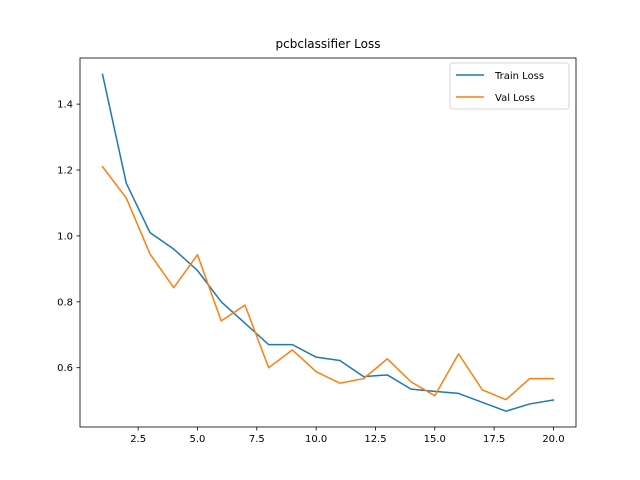  I want to click on x-tick-label: 5.0, so click(198, 439).